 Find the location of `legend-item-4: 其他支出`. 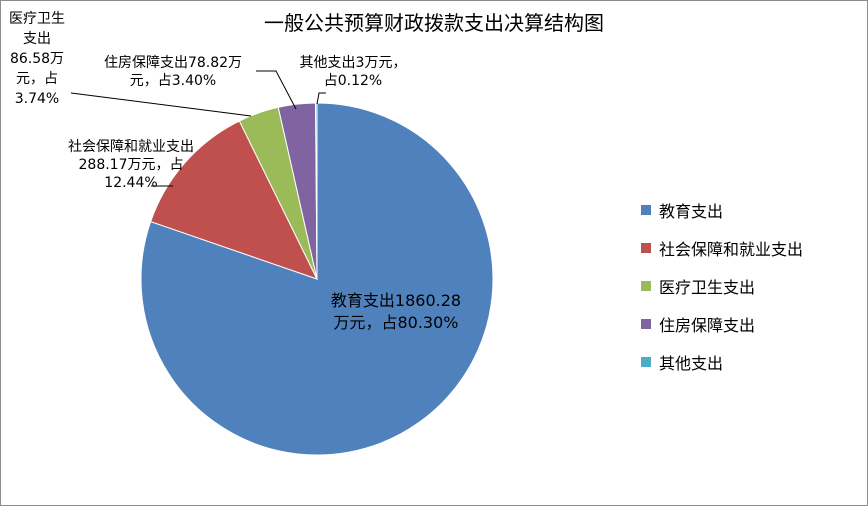

legend-item-4: 其他支出 is located at coordinates (722, 362).